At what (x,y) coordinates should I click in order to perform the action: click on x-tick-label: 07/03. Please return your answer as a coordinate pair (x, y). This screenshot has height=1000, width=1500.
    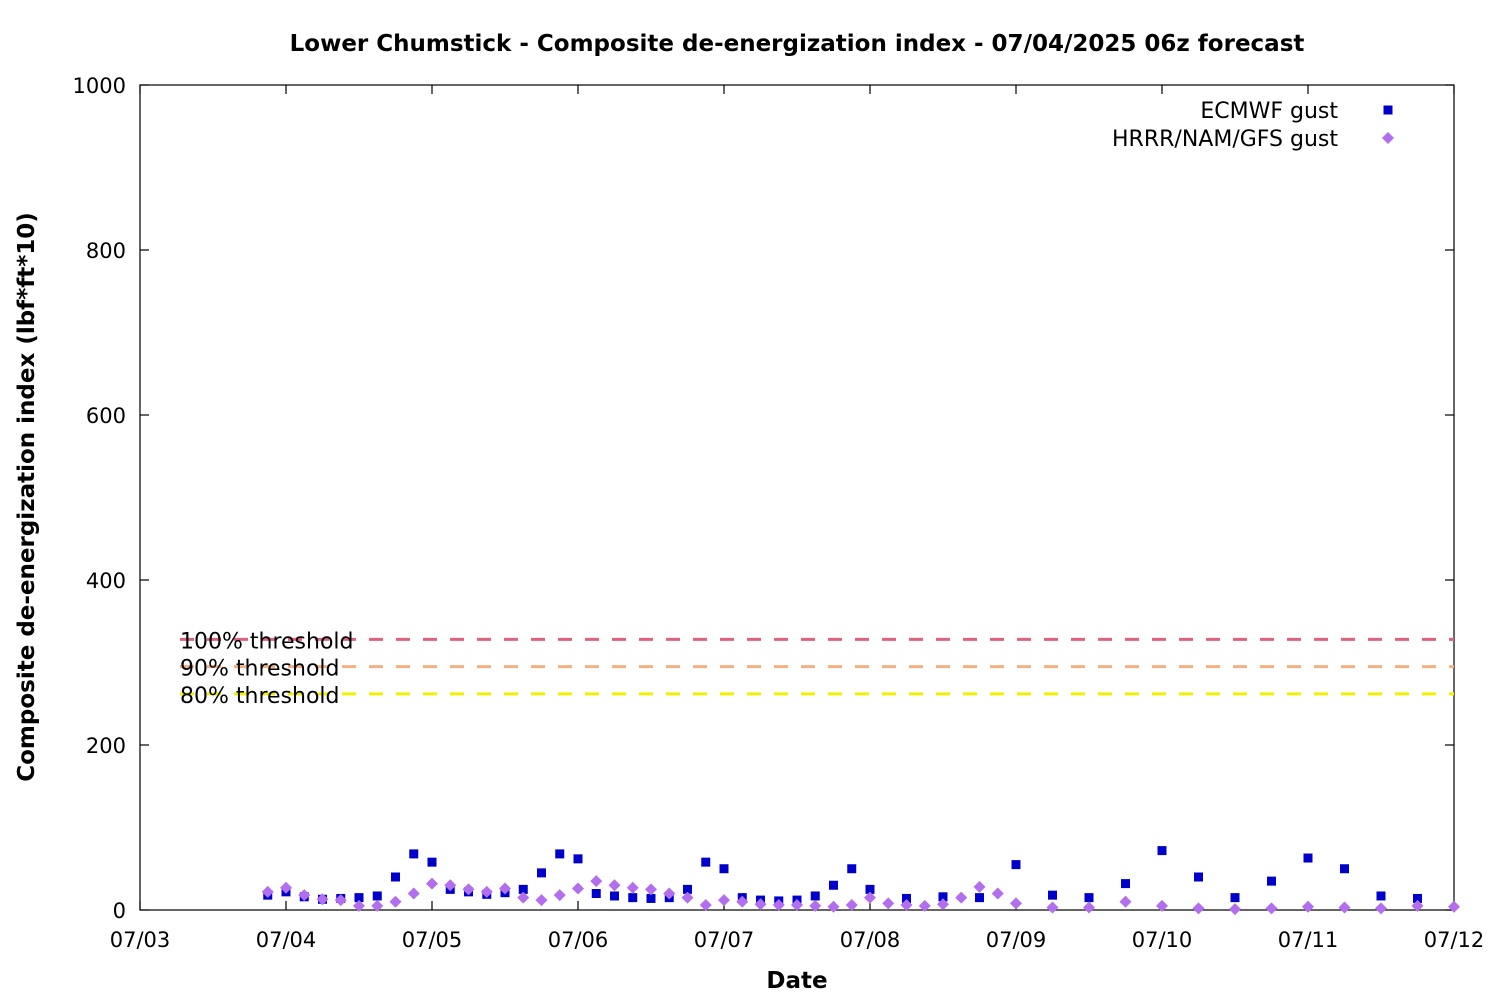
    Looking at the image, I should click on (140, 940).